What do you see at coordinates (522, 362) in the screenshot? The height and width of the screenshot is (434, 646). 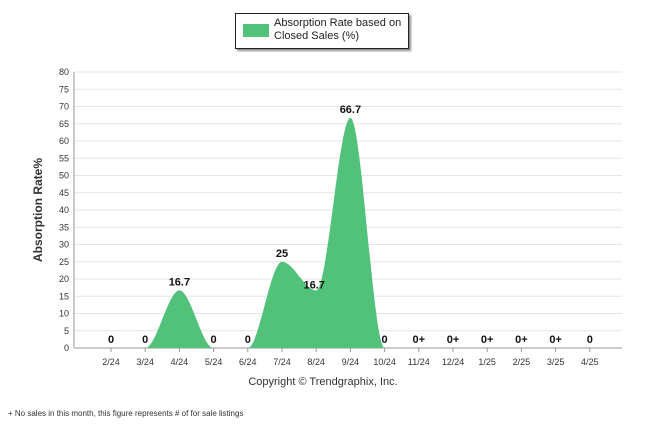 I see `x-tick-label: 2/25` at bounding box center [522, 362].